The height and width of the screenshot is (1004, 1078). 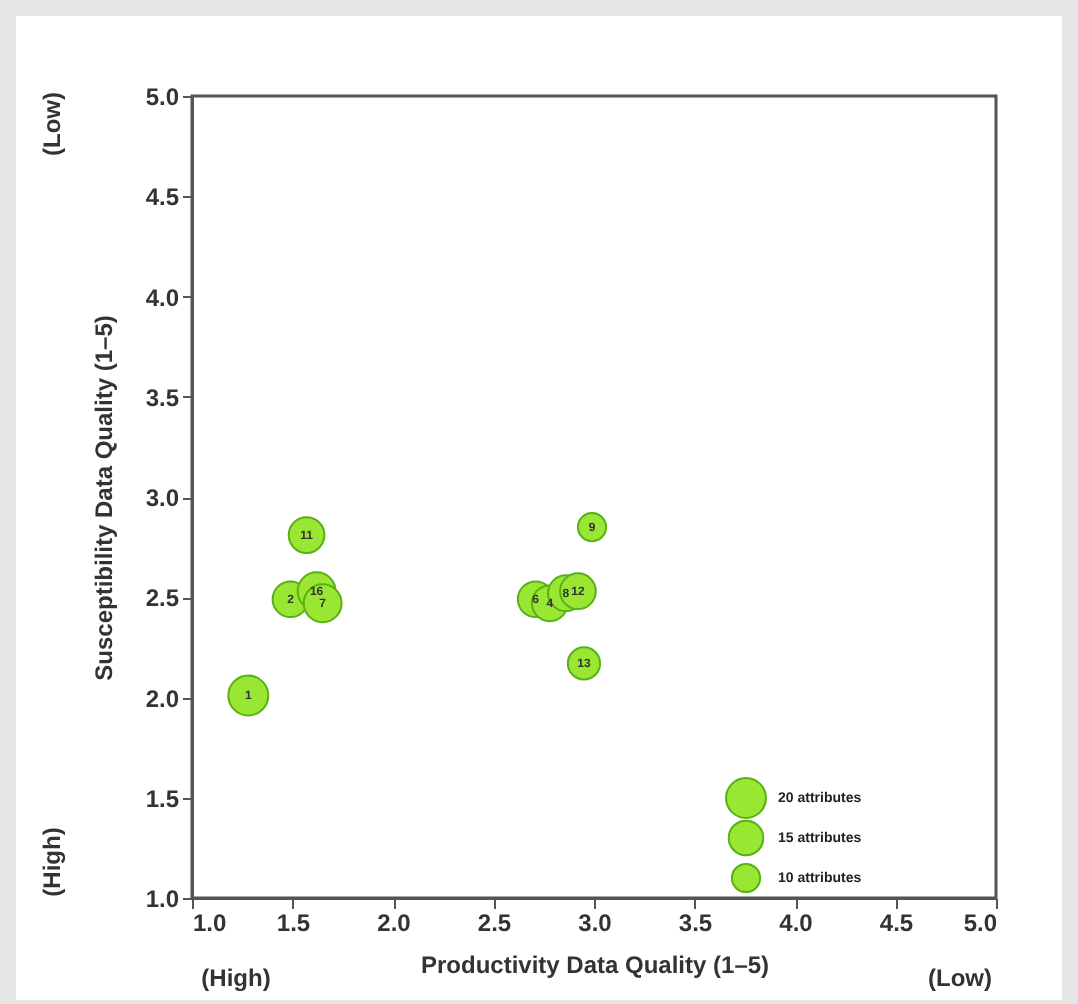 What do you see at coordinates (103, 498) in the screenshot?
I see `y-axis-title: Susceptibility Data Quality (1–5)` at bounding box center [103, 498].